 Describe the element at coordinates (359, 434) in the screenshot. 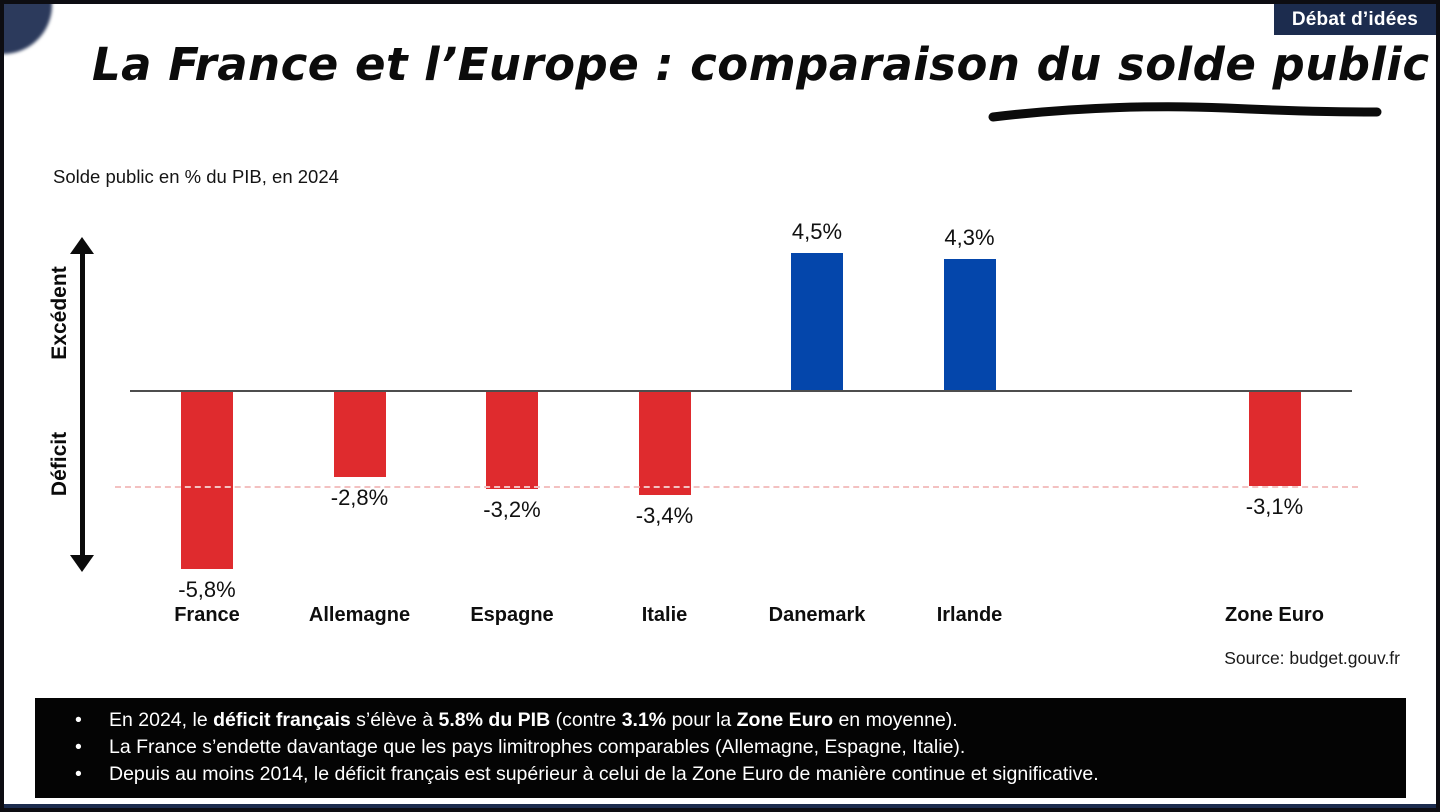

I see `bar-allemagne` at that location.